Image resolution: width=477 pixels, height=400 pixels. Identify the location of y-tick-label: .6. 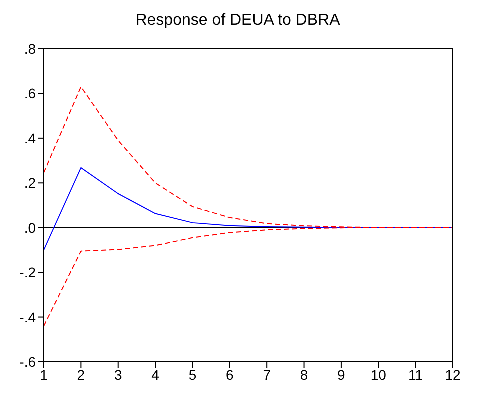
(30, 94).